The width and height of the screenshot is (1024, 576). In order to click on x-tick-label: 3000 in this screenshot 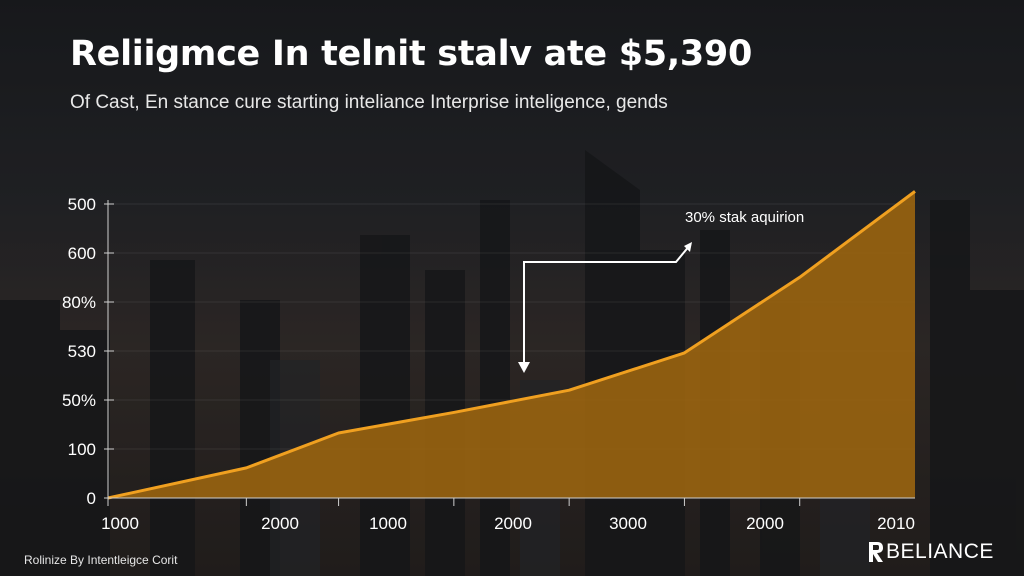, I will do `click(628, 523)`.